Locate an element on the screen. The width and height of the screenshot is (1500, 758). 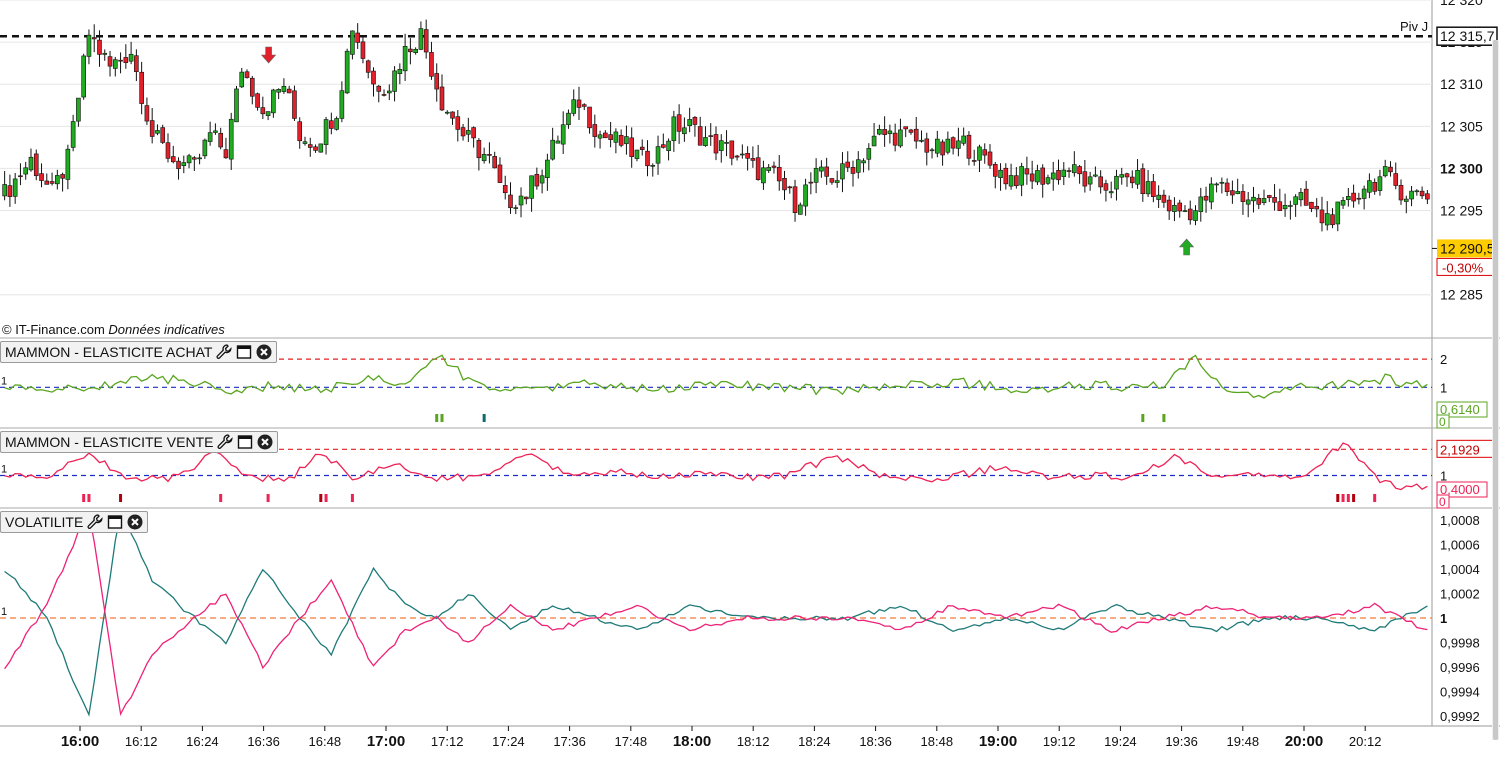
volatility-tick-label: 0,9996 is located at coordinates (1460, 667).